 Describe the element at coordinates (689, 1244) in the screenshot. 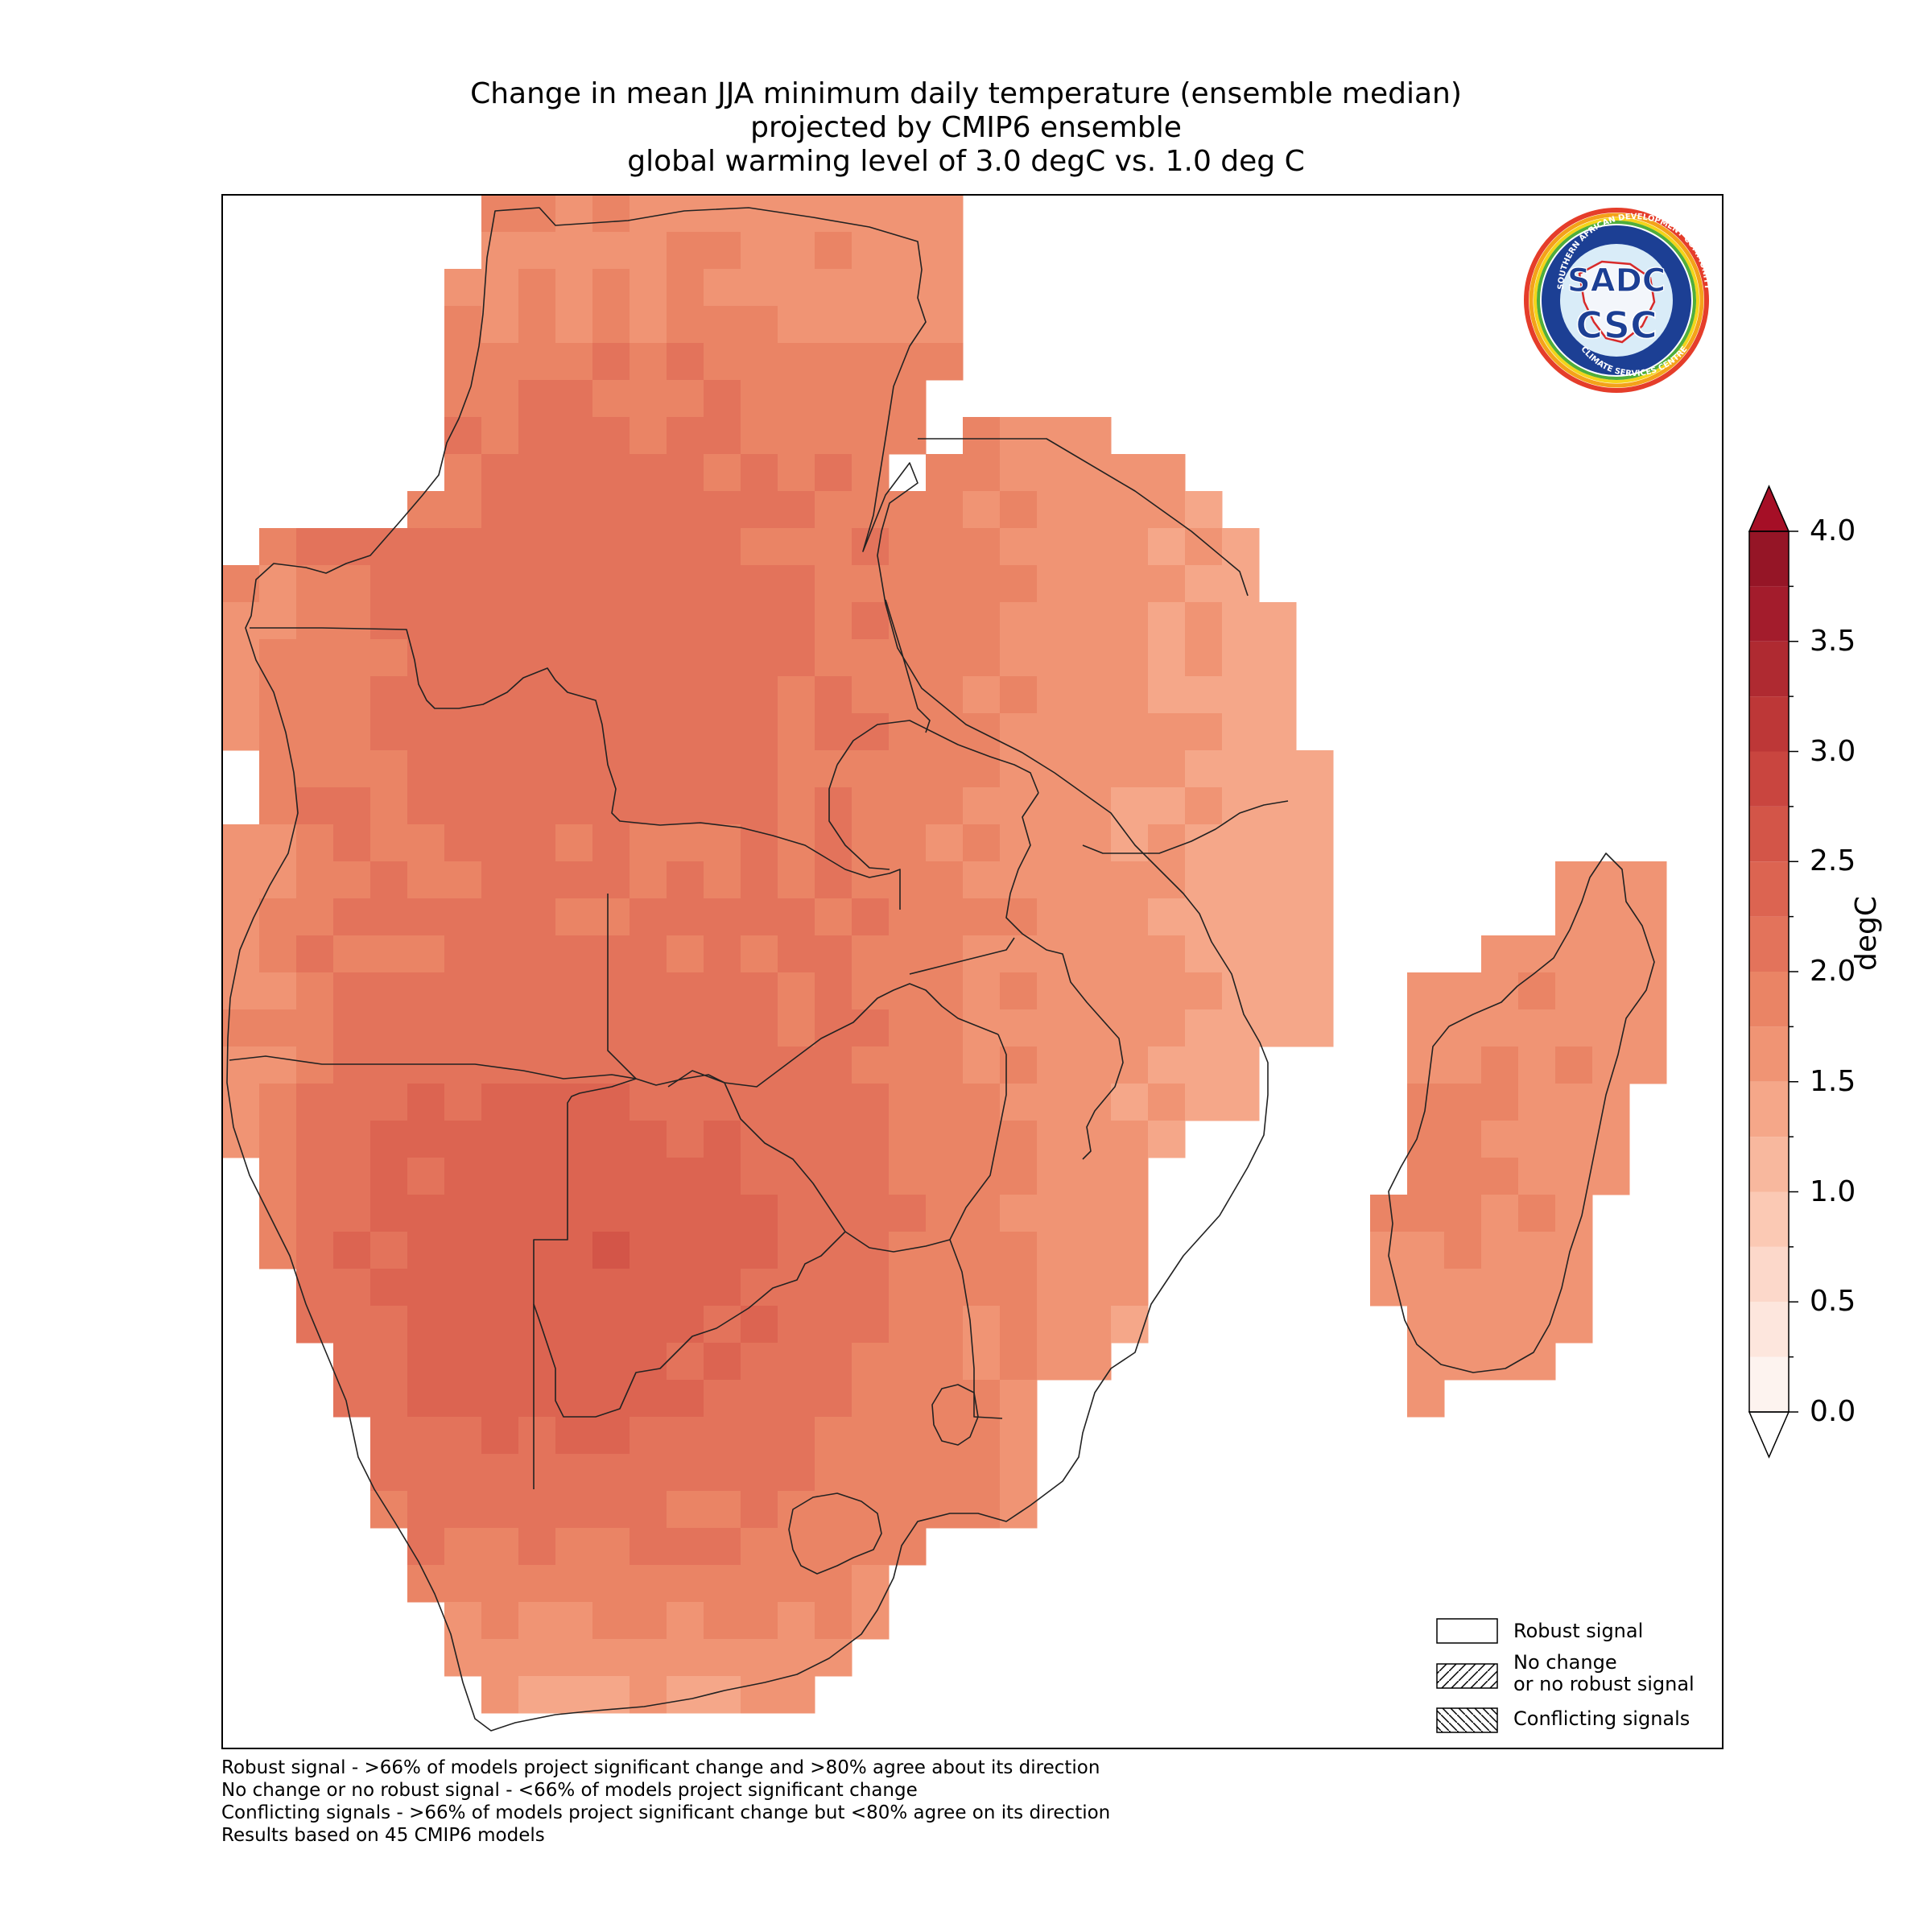

I see `border-botswana-sa` at that location.